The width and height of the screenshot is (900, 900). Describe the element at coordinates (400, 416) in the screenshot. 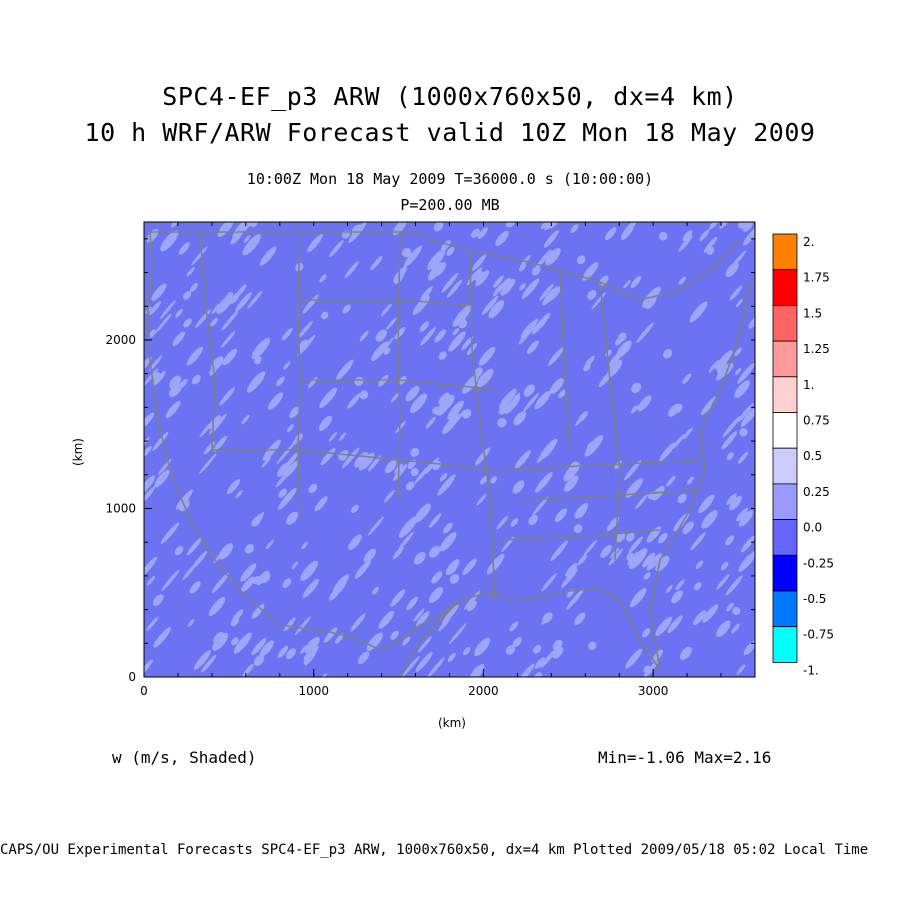

I see `state-lines-central` at that location.